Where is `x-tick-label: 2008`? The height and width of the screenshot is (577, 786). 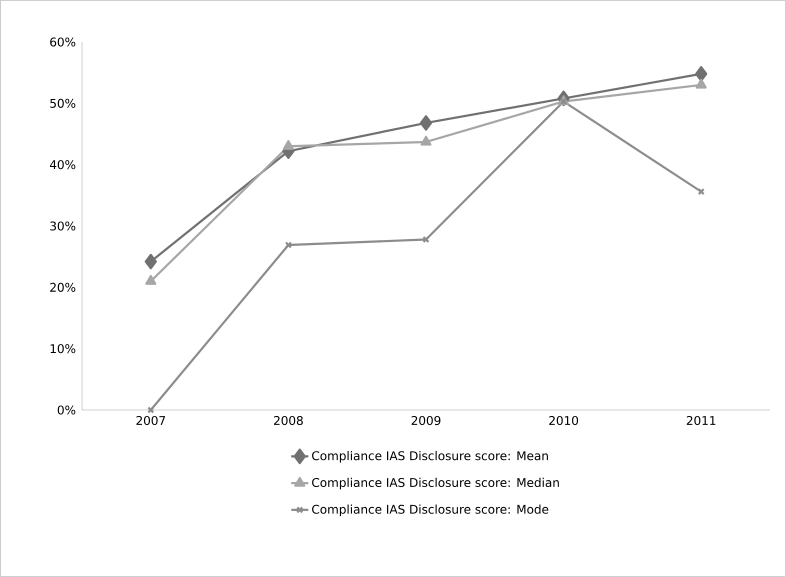 x-tick-label: 2008 is located at coordinates (288, 421).